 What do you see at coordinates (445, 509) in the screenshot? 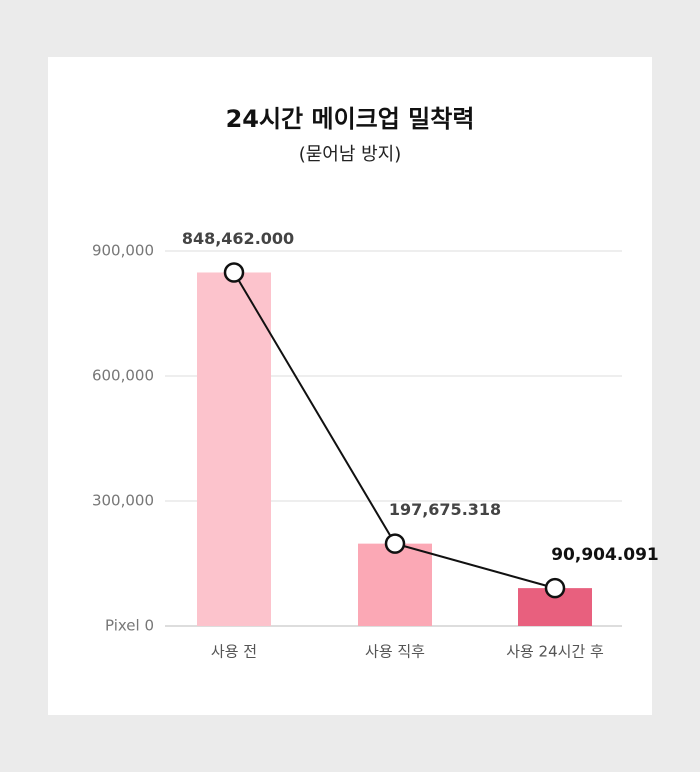
I see `value-label: 197,675.318` at bounding box center [445, 509].